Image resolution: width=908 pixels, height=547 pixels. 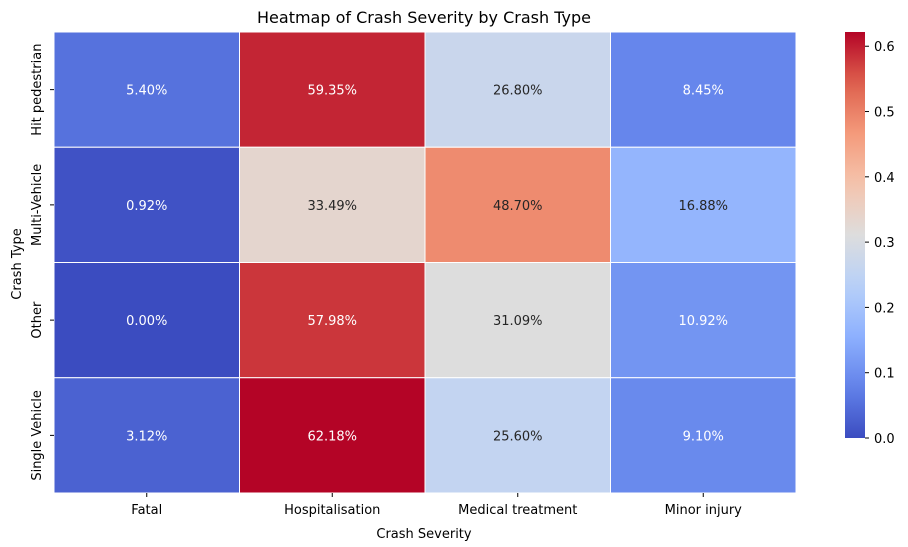 What do you see at coordinates (884, 178) in the screenshot?
I see `colorbar-tick-label: 0.4` at bounding box center [884, 178].